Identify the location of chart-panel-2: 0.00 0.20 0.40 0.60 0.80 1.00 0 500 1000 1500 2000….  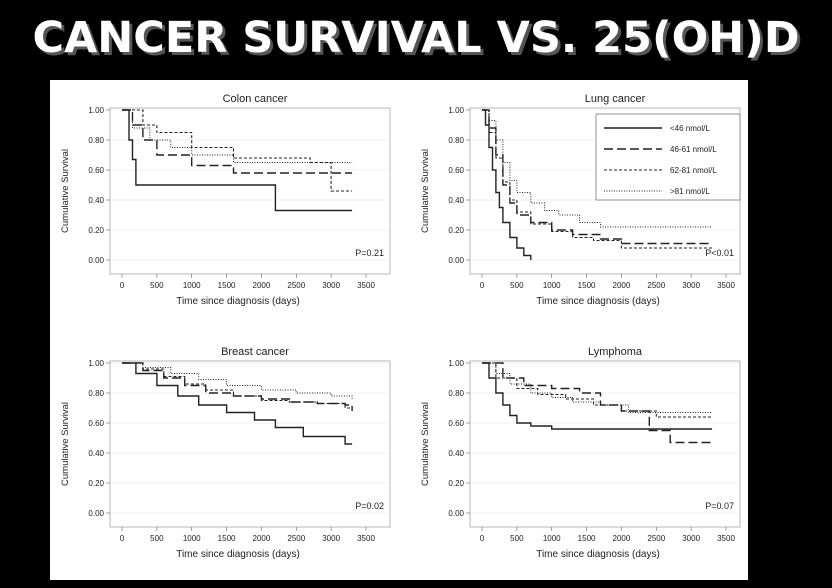
(580, 200).